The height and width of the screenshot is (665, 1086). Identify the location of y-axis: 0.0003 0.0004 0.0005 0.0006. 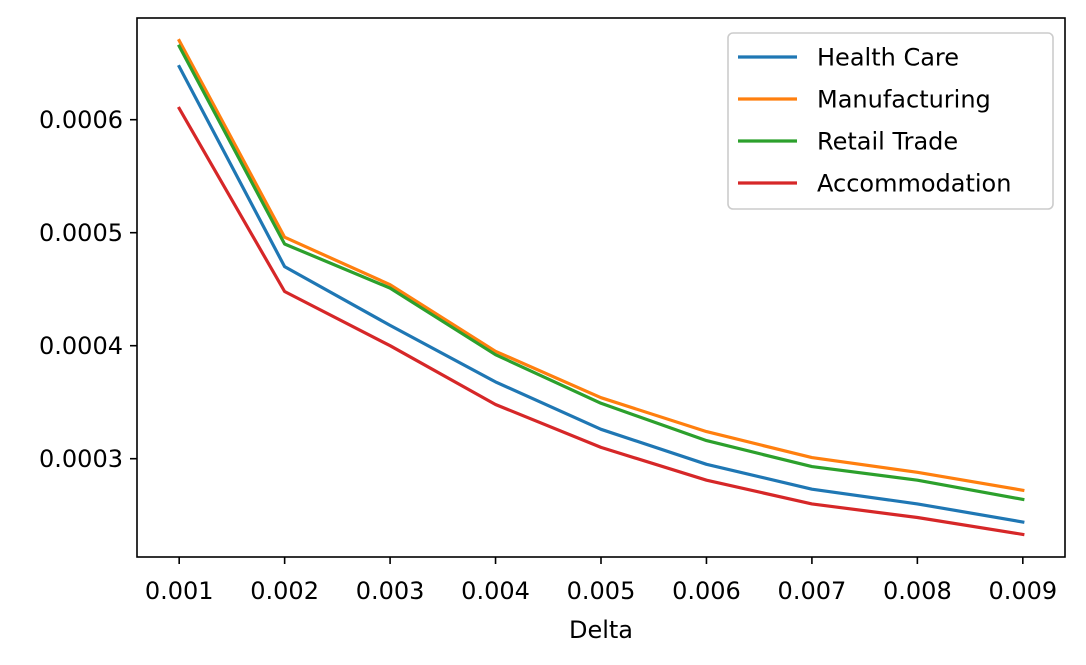
(88, 289).